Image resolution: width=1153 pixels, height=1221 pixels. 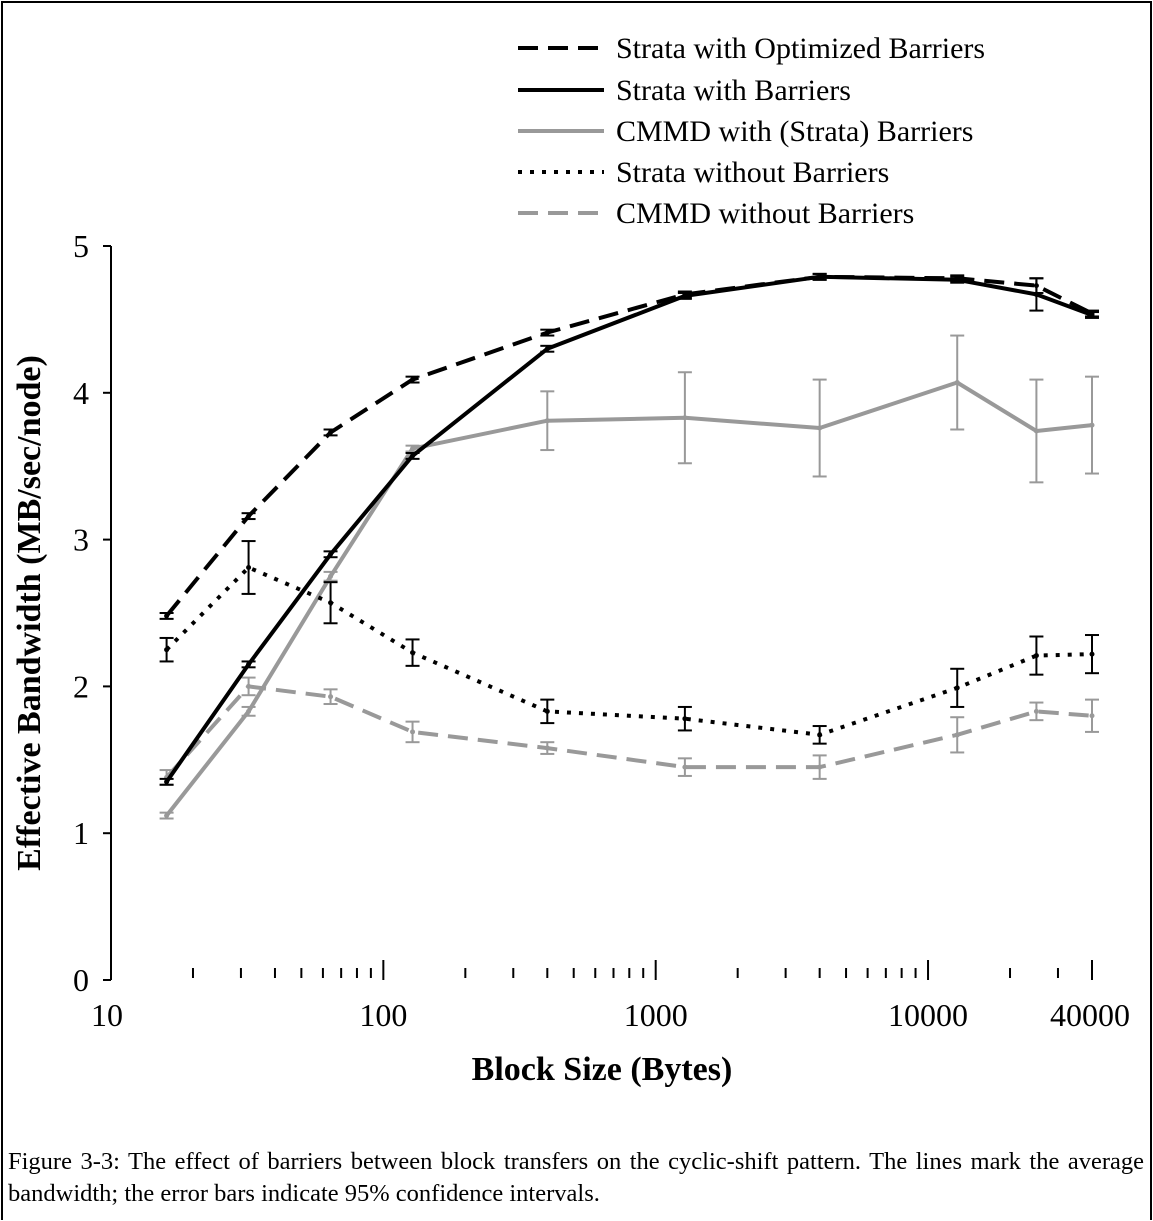 I want to click on legend-item: CMMD with (Strata) Barriers, so click(x=745, y=131).